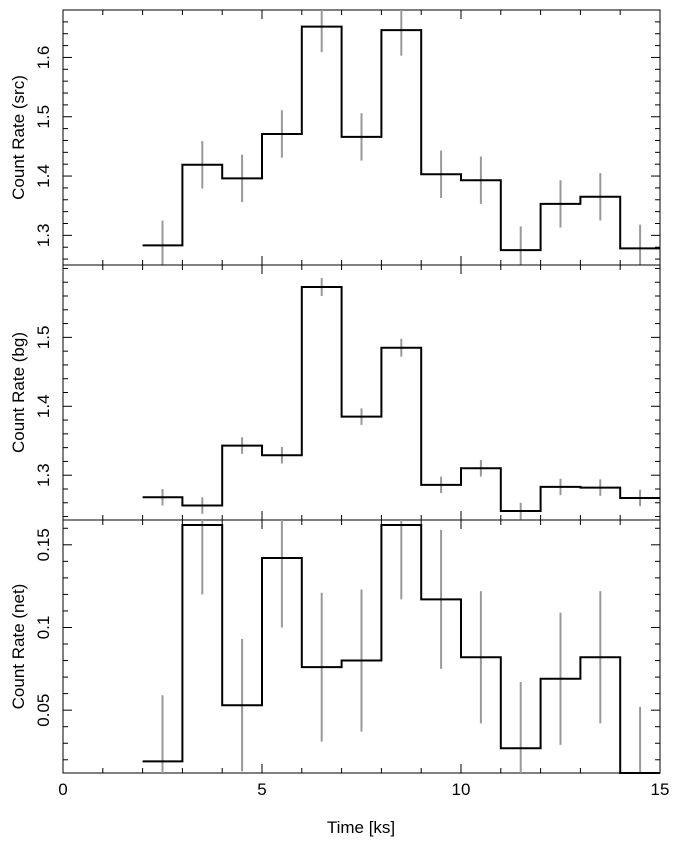  What do you see at coordinates (62, 789) in the screenshot?
I see `x-tick-label: 0` at bounding box center [62, 789].